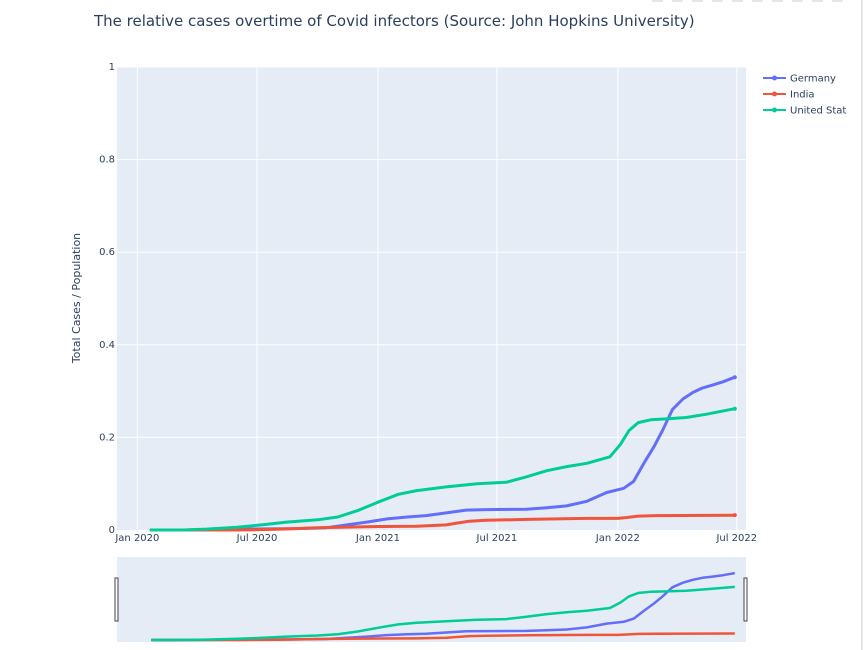 The width and height of the screenshot is (863, 650). I want to click on legend-label: India, so click(802, 95).